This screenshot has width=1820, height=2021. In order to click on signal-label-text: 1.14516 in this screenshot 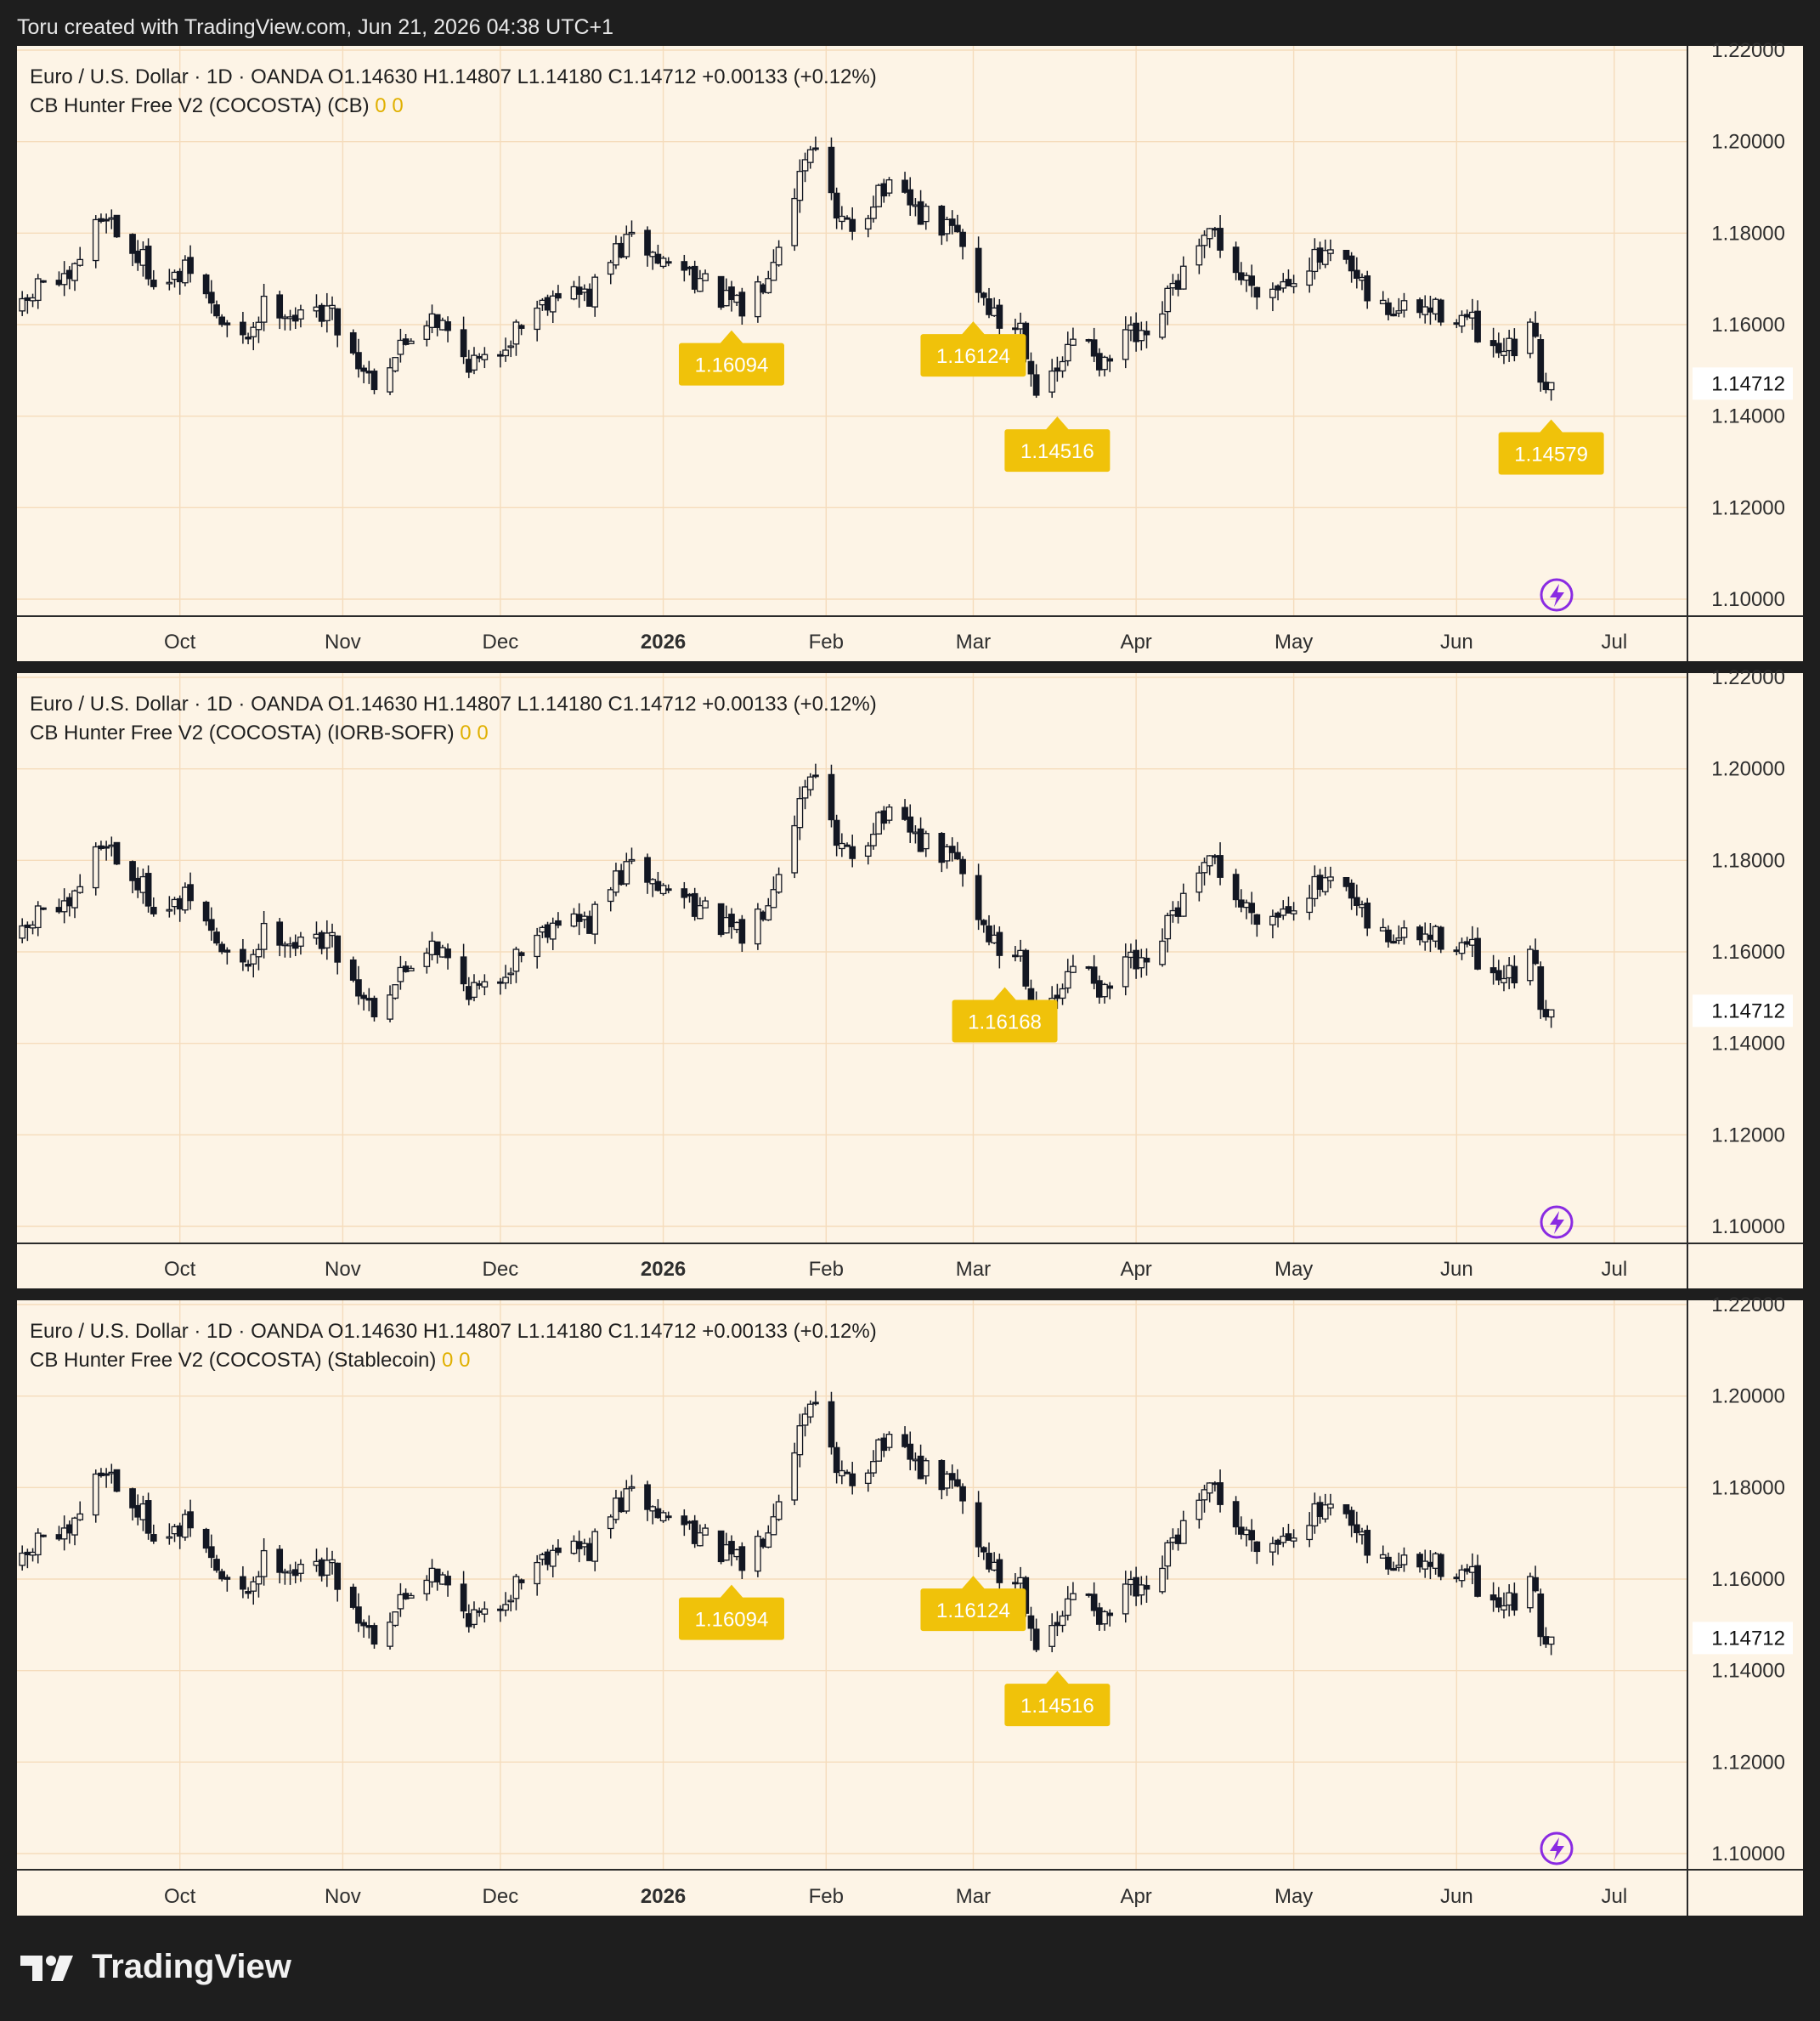, I will do `click(1057, 452)`.